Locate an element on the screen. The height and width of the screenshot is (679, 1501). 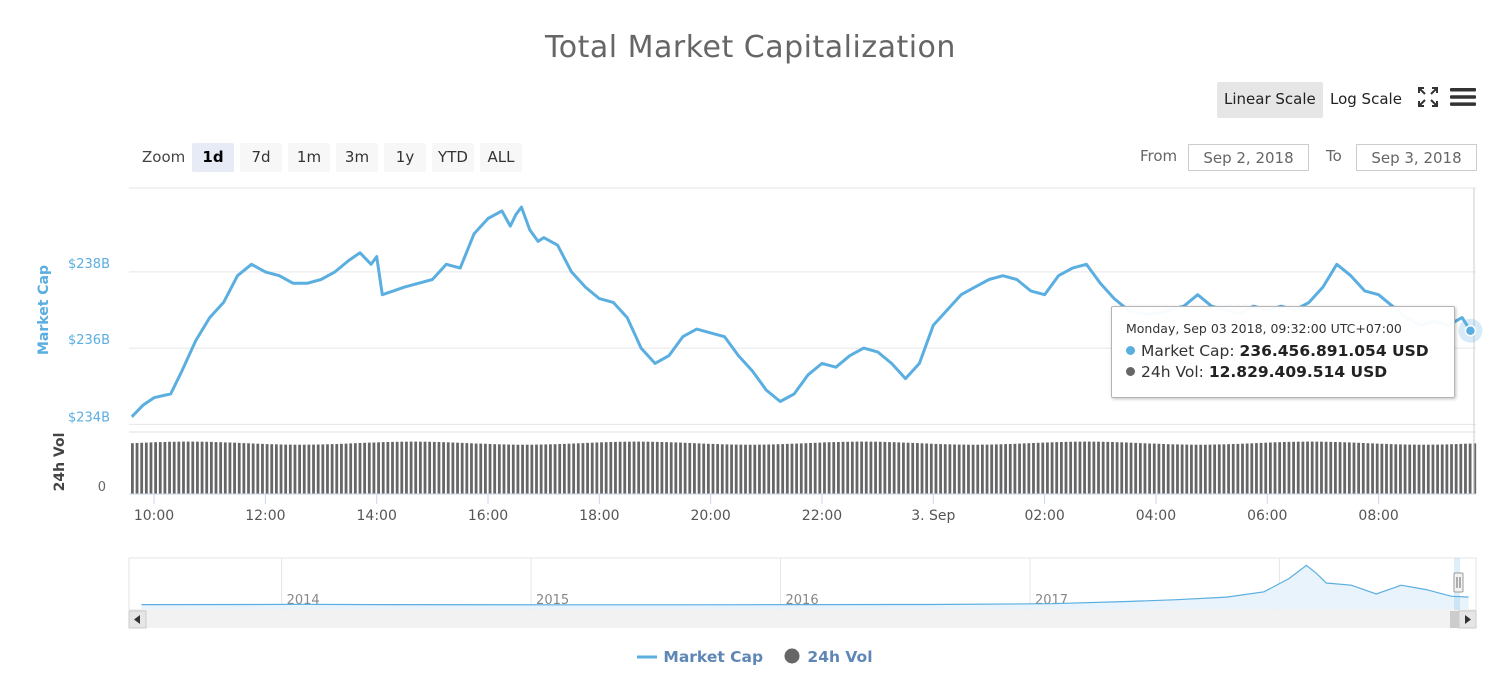
zoom-1y-button: 1y is located at coordinates (405, 157).